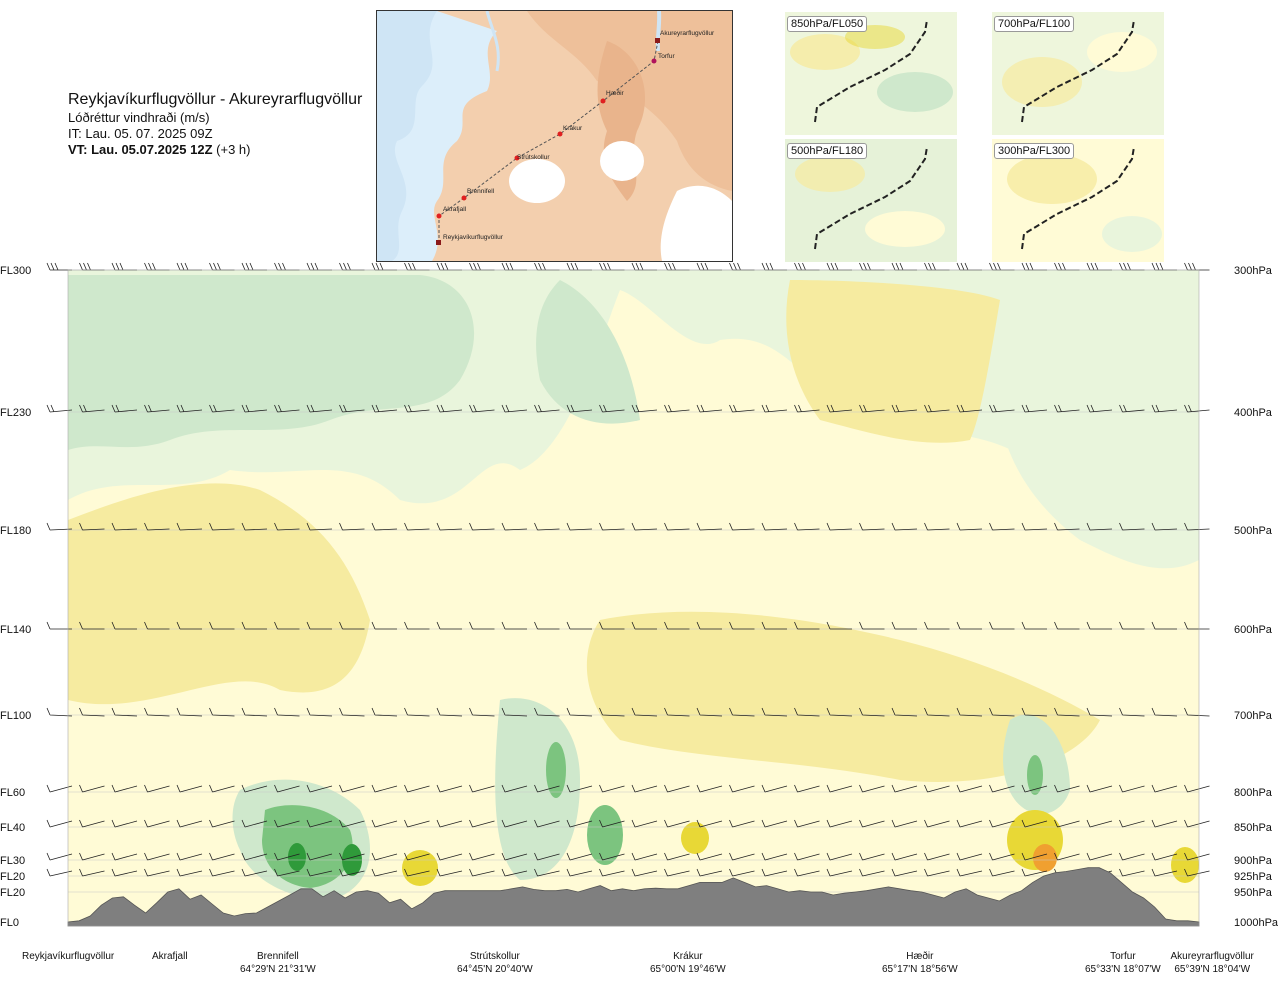 This screenshot has height=981, width=1280. I want to click on pressure-label-4: 700hPa, so click(1253, 716).